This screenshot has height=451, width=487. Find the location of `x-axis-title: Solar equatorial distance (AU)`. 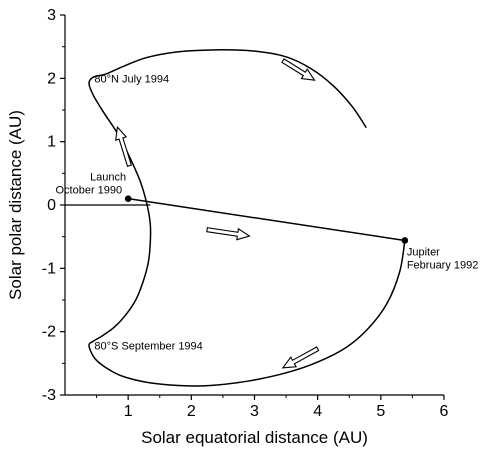

x-axis-title: Solar equatorial distance (AU) is located at coordinates (254, 437).